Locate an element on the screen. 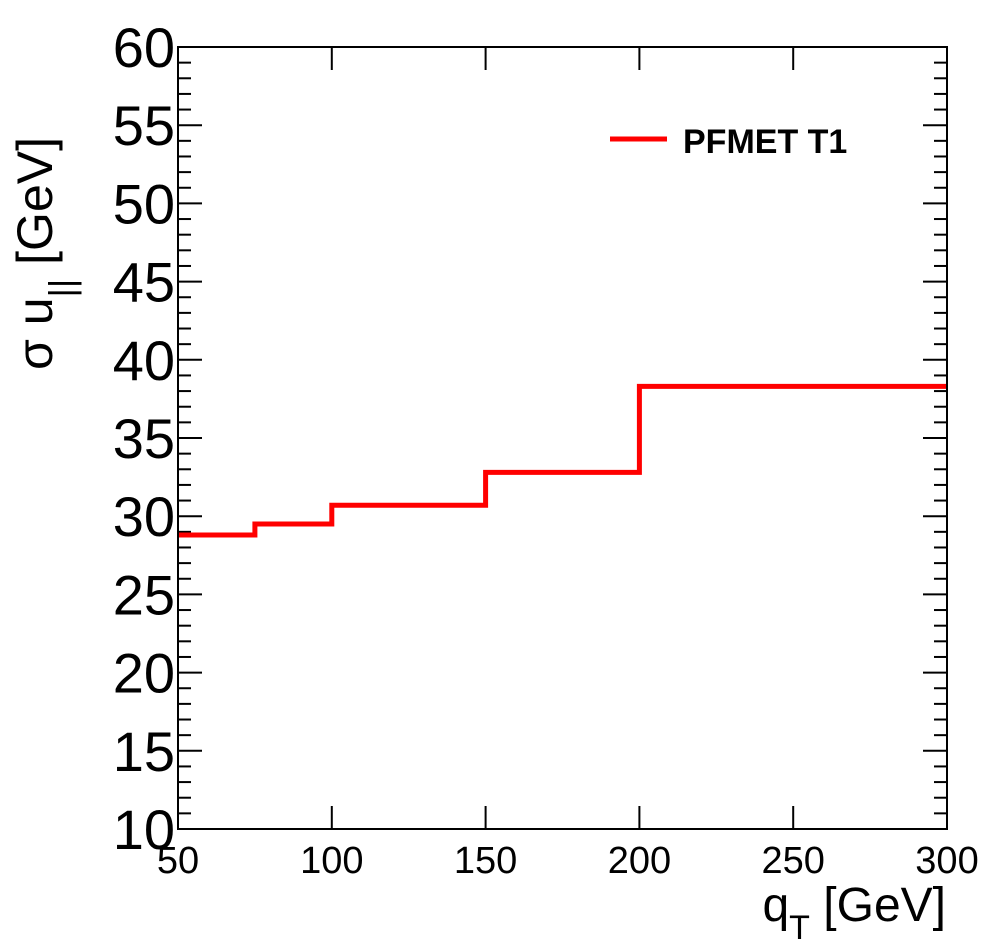 This screenshot has width=988, height=952. series-line-pfmet-t1 is located at coordinates (562, 460).